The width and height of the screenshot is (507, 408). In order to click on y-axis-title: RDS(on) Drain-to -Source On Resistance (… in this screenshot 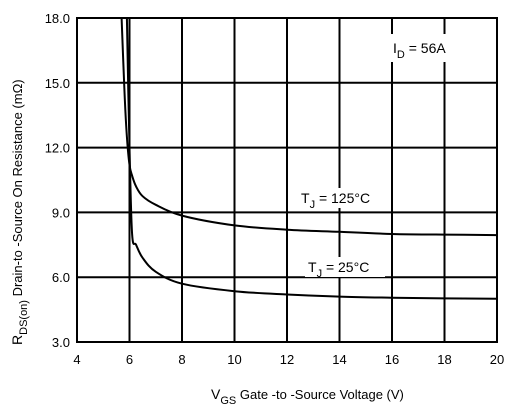, I will do `click(19, 212)`.